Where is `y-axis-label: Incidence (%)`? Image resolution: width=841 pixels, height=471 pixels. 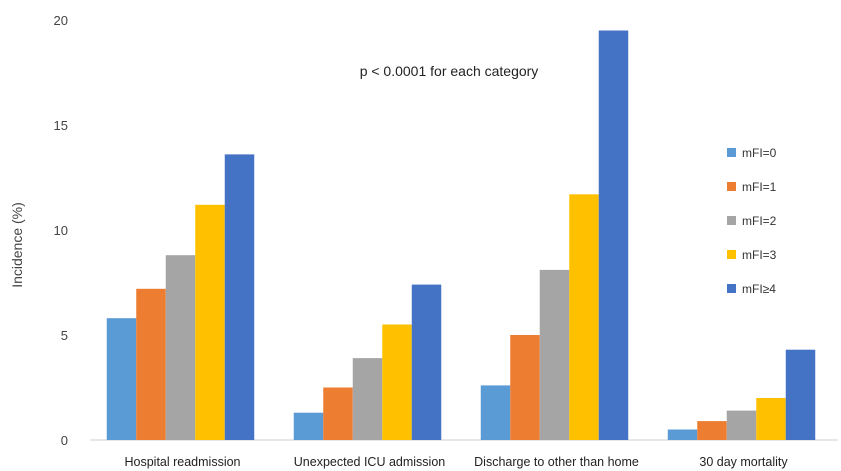 y-axis-label: Incidence (%) is located at coordinates (17, 245).